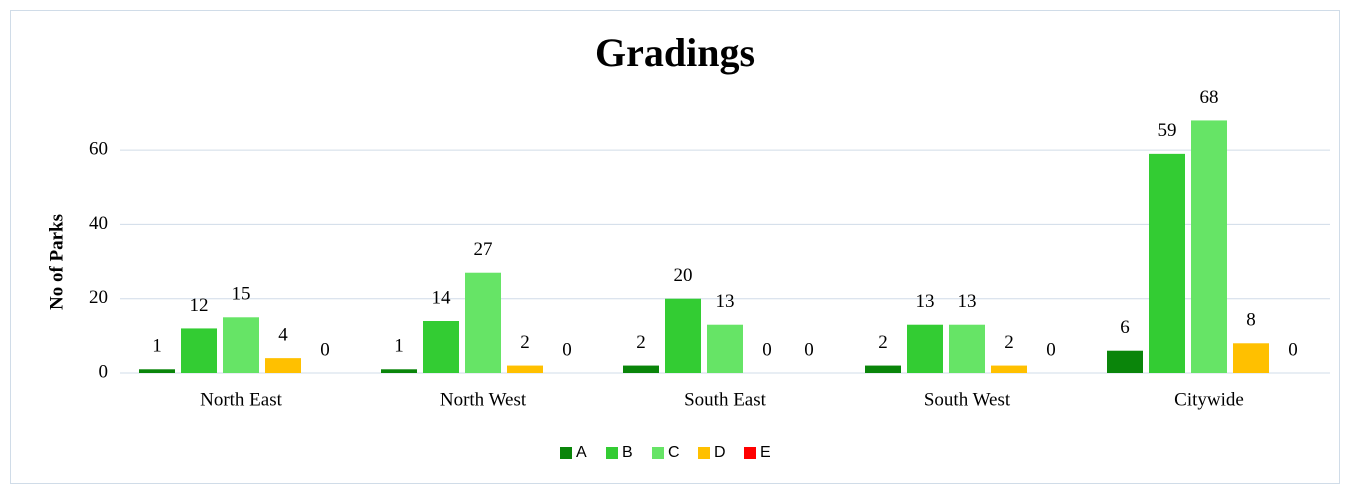  Describe the element at coordinates (765, 452) in the screenshot. I see `legend-label: E` at that location.